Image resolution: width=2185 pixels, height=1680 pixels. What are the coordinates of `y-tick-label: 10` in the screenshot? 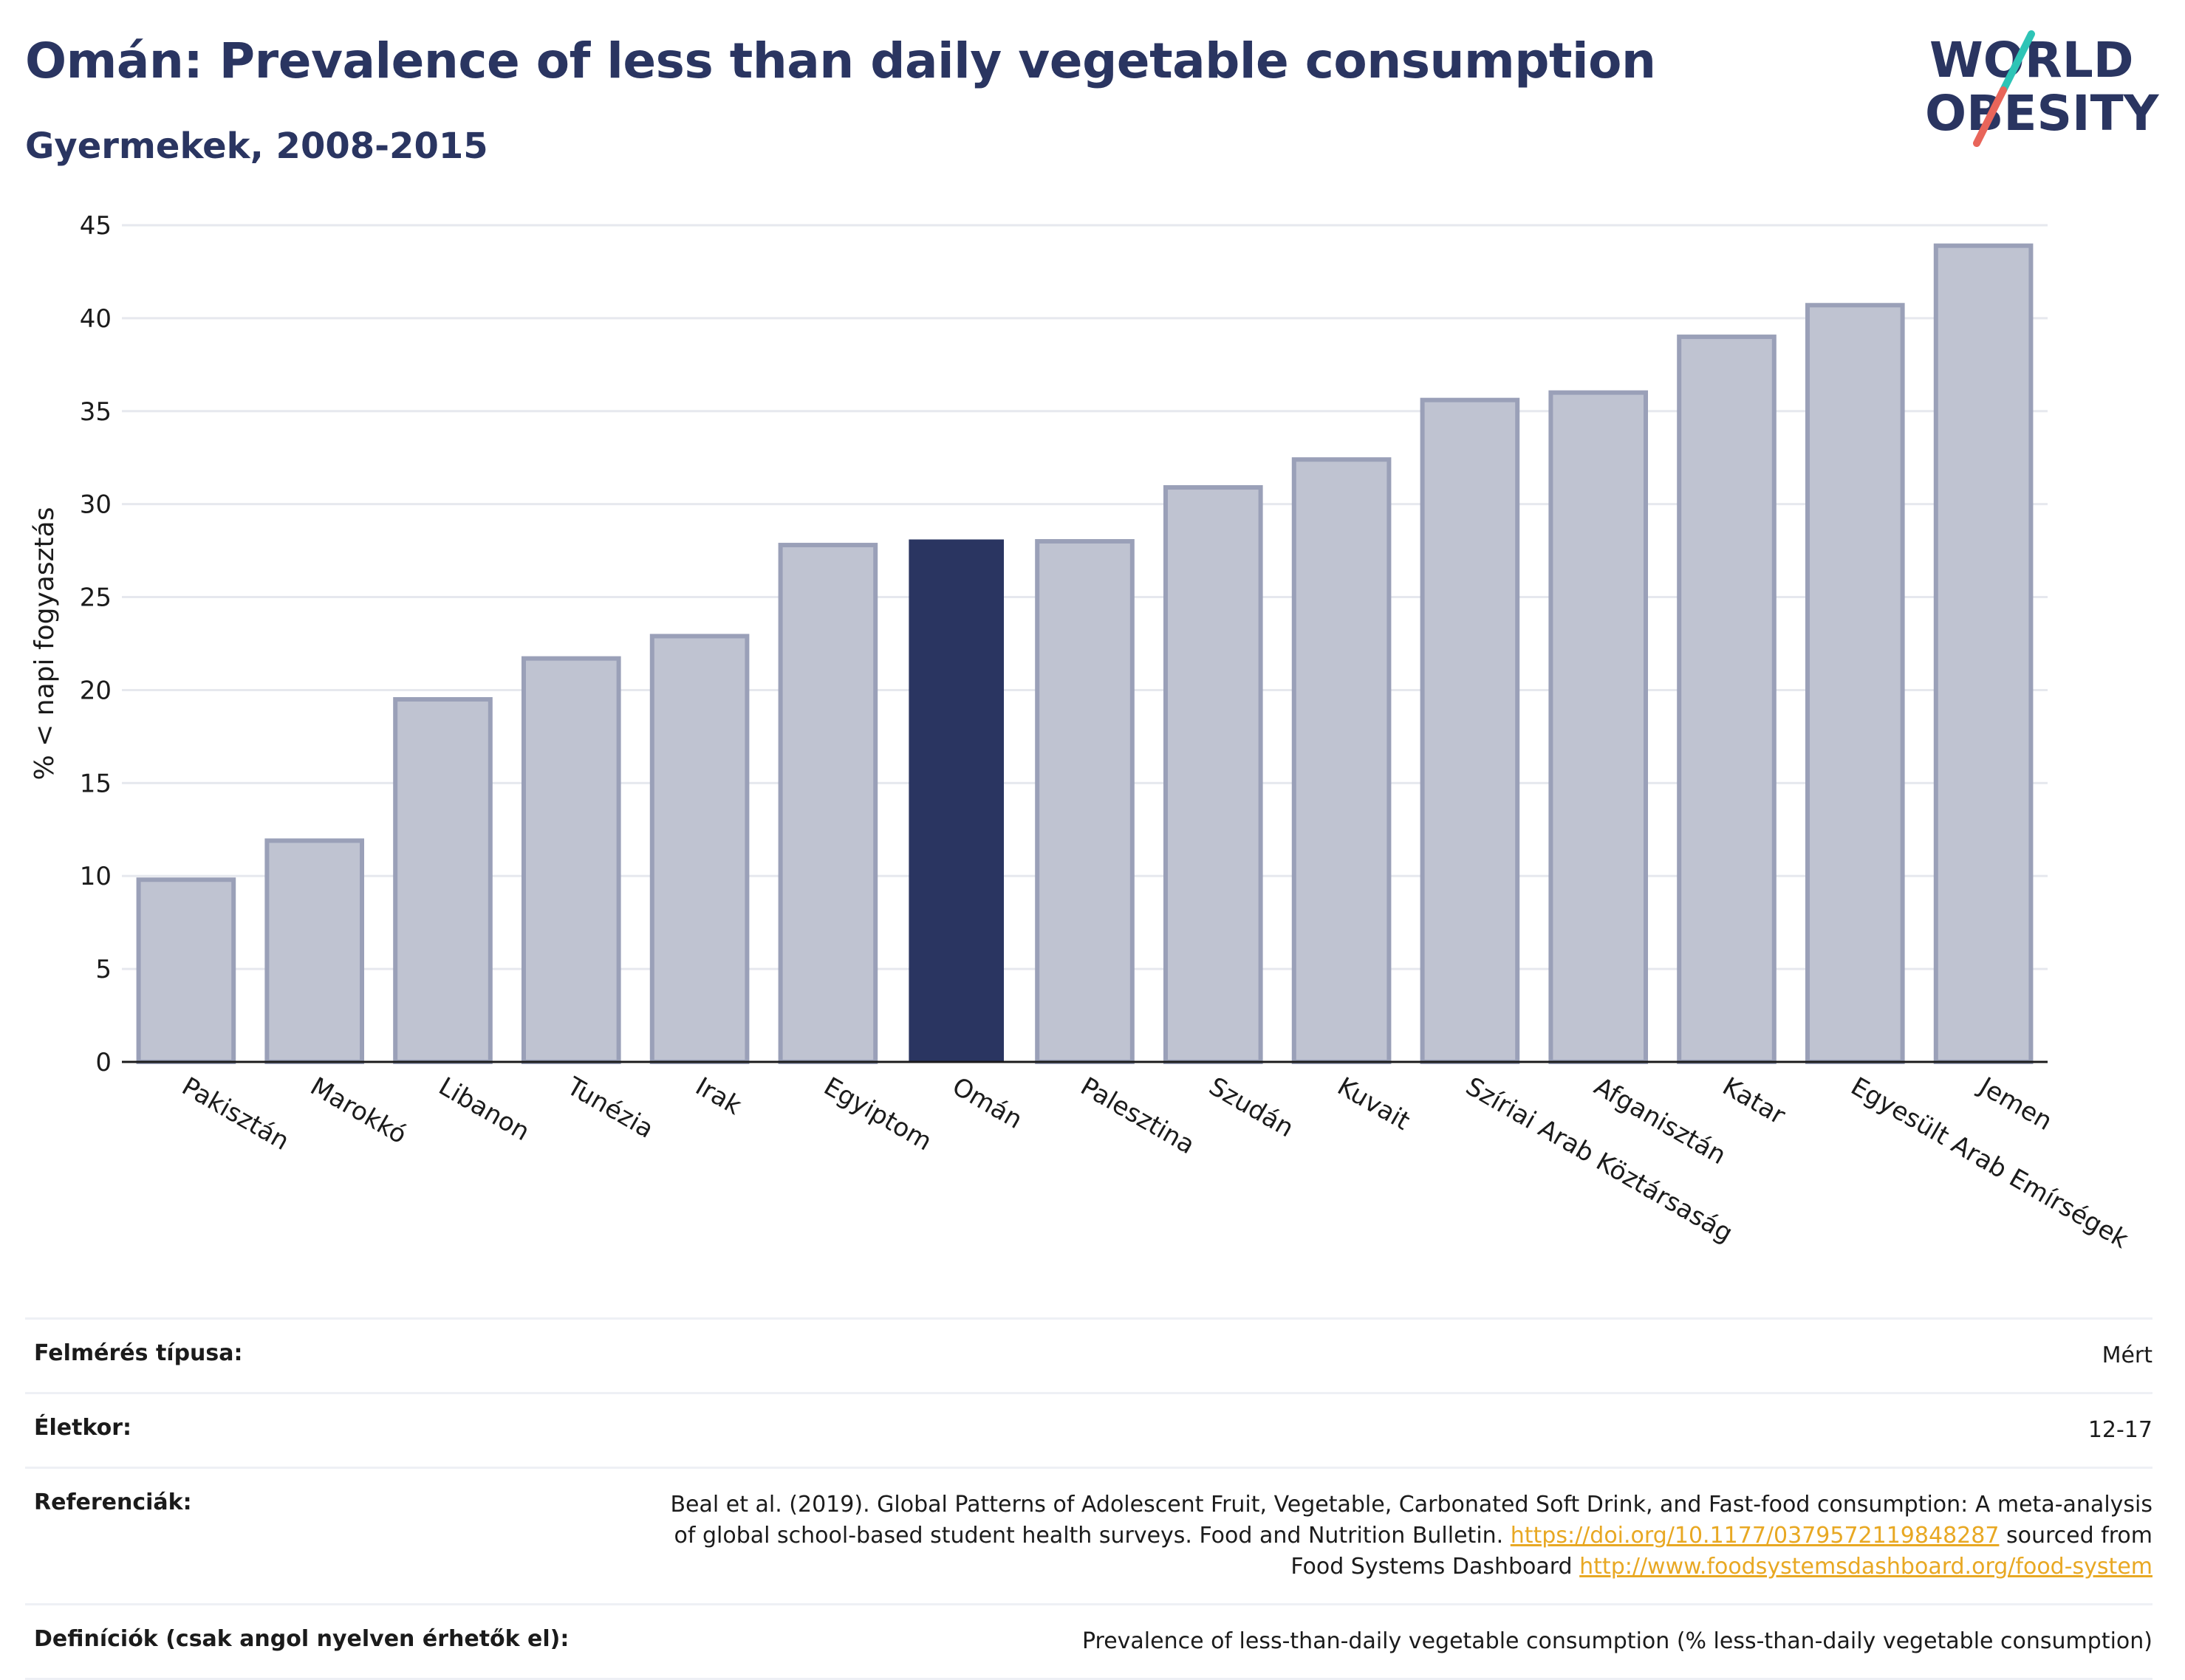 It's located at (96, 877).